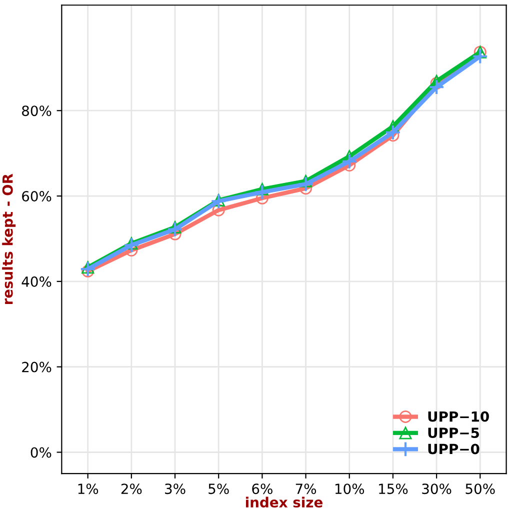 The width and height of the screenshot is (514, 512). Describe the element at coordinates (458, 416) in the screenshot. I see `legend-label: UPP−10` at that location.